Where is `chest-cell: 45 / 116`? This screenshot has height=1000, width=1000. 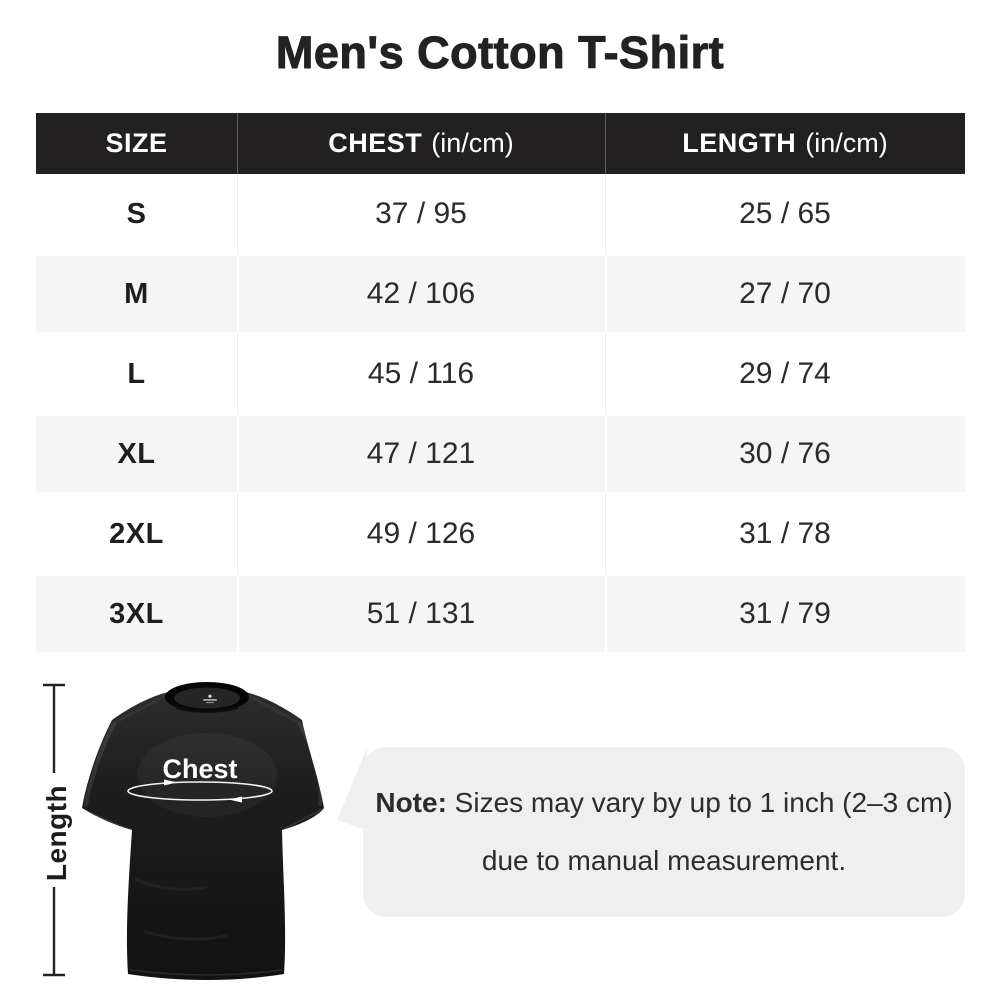 chest-cell: 45 / 116 is located at coordinates (421, 374).